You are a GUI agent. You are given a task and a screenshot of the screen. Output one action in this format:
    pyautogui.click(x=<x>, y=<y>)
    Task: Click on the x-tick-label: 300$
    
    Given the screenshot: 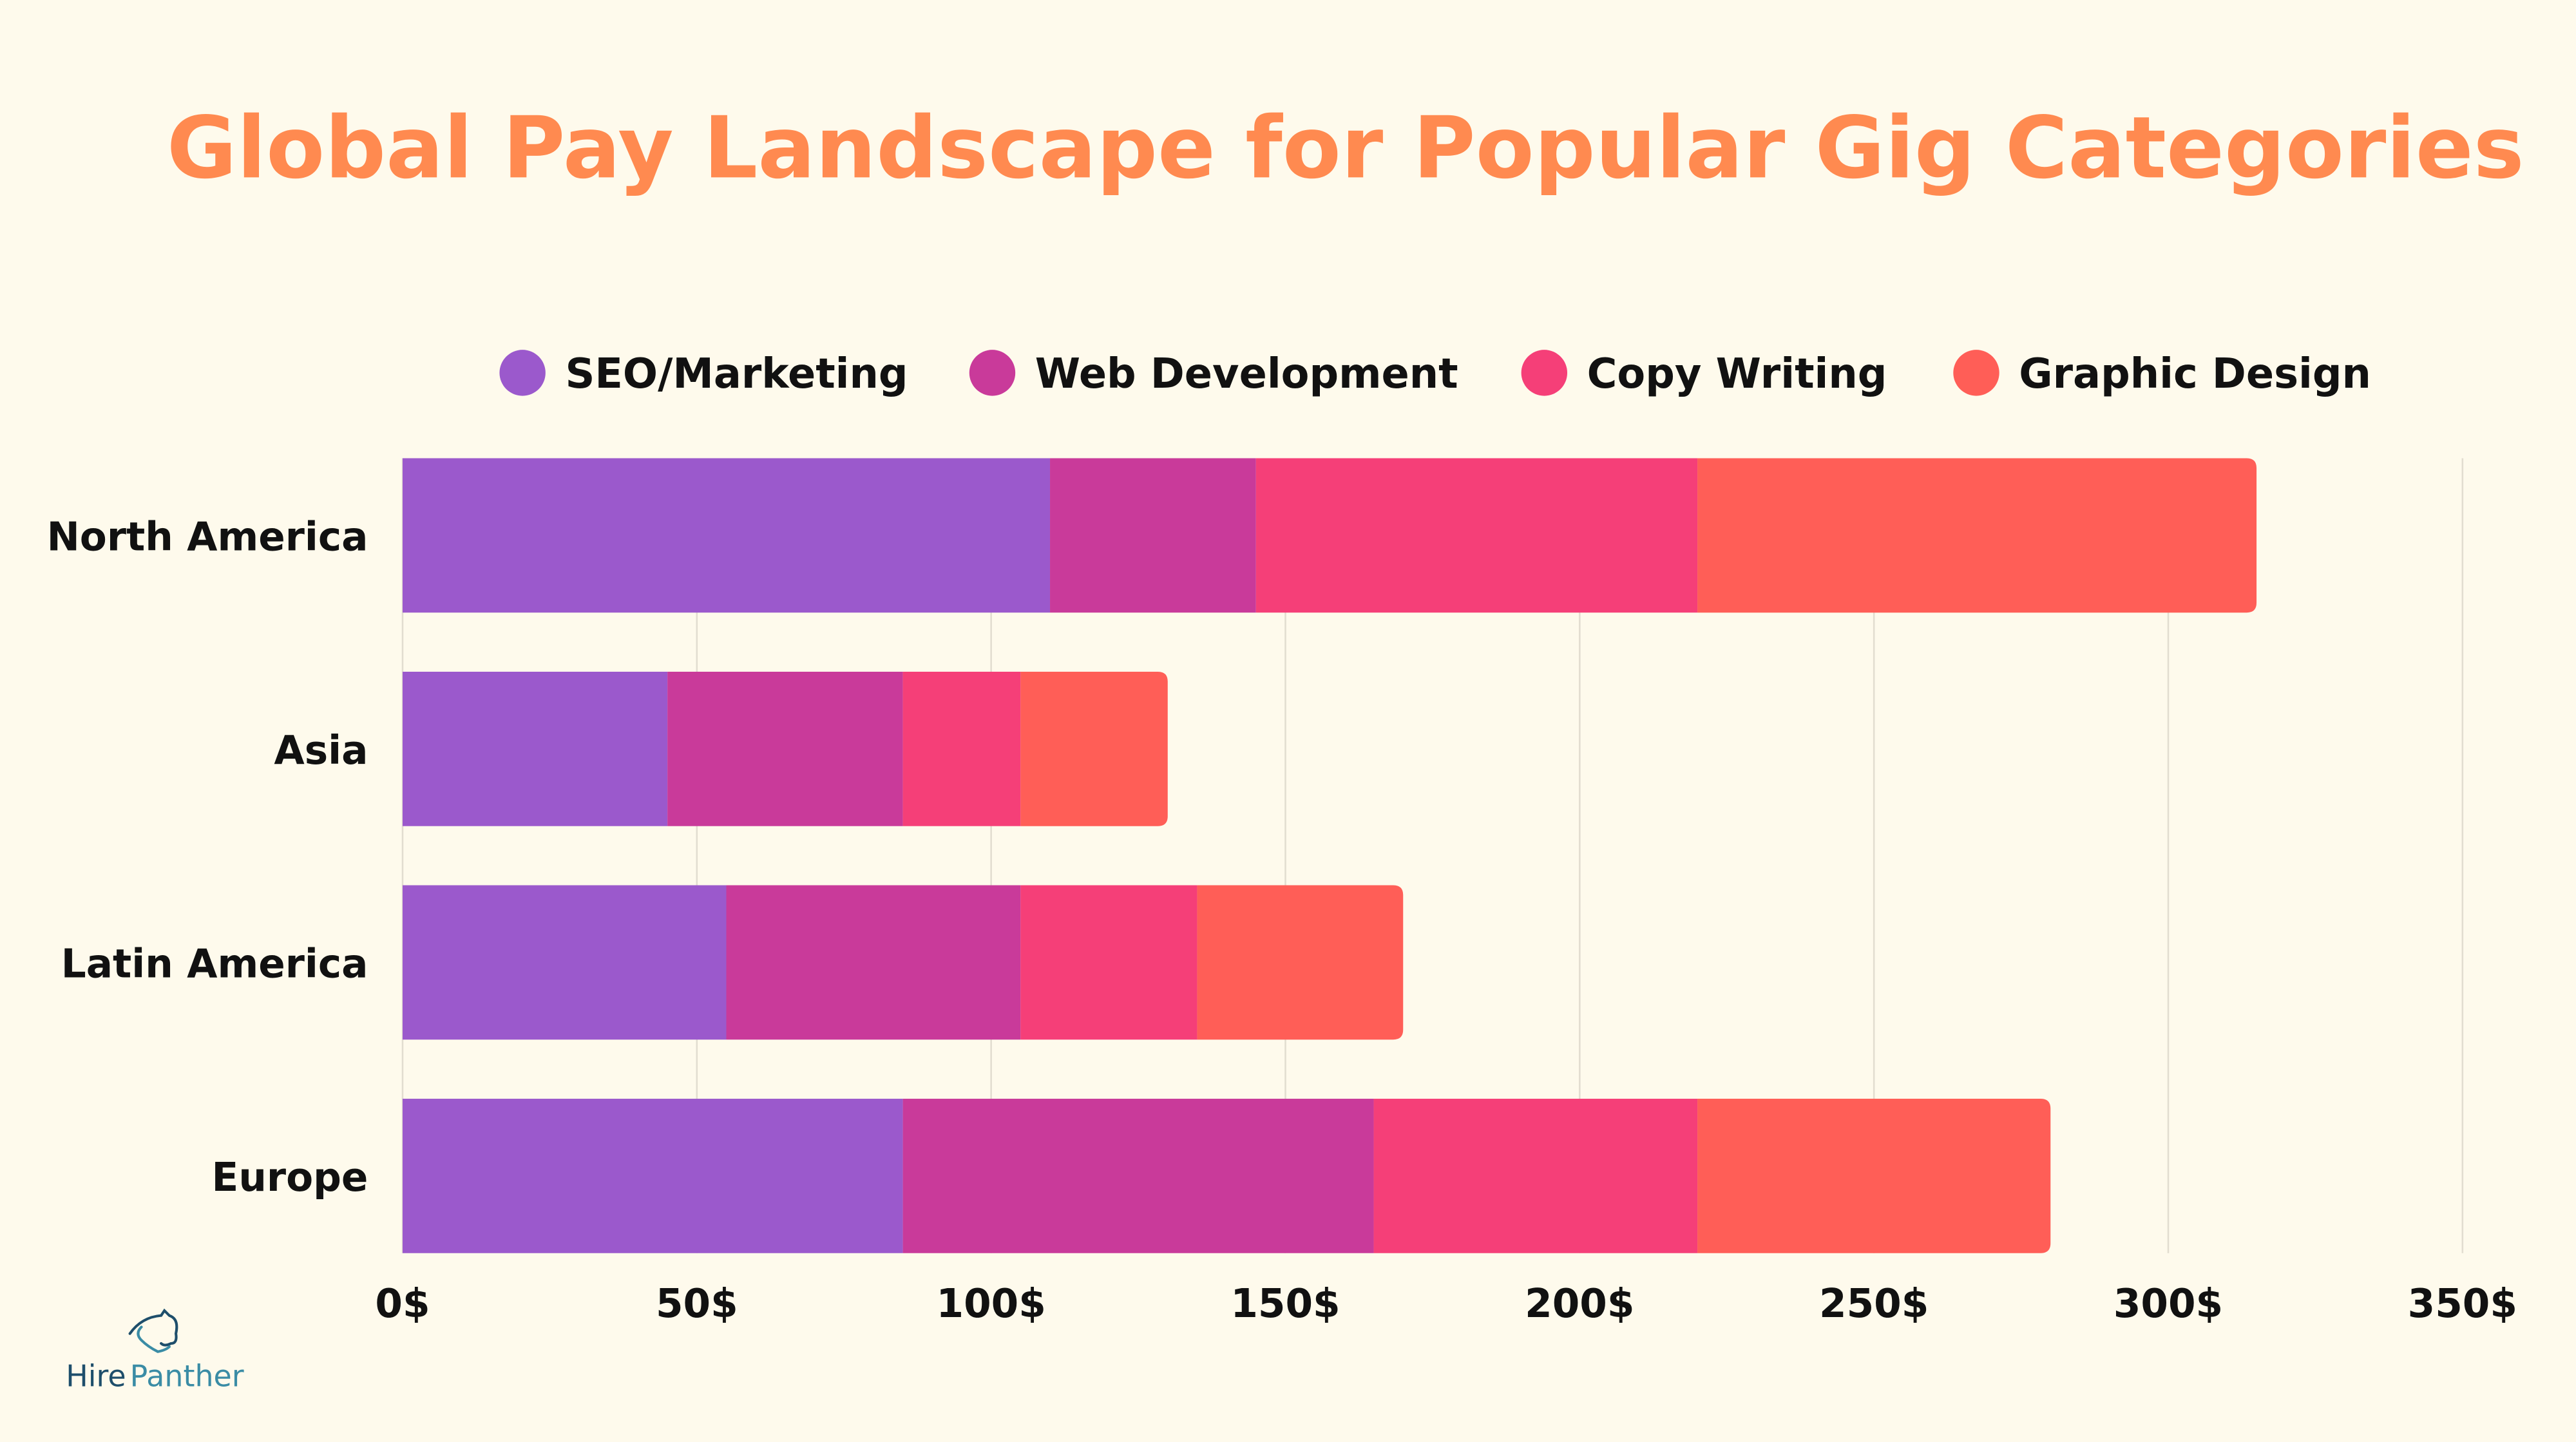 What is the action you would take?
    pyautogui.click(x=2168, y=1304)
    